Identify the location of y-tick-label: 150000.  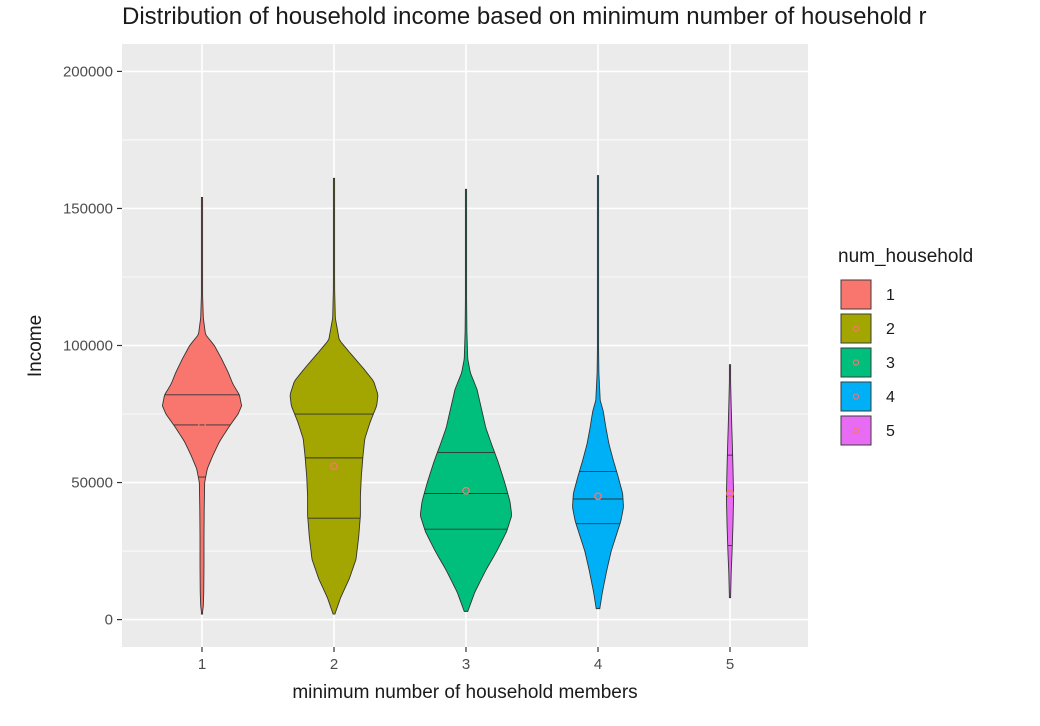
(88, 208).